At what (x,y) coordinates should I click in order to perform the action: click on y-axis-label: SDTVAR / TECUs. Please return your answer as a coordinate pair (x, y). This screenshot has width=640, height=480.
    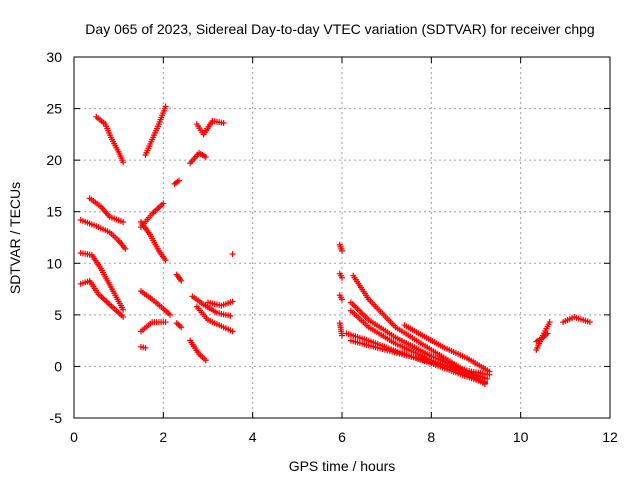
    Looking at the image, I should click on (15, 238).